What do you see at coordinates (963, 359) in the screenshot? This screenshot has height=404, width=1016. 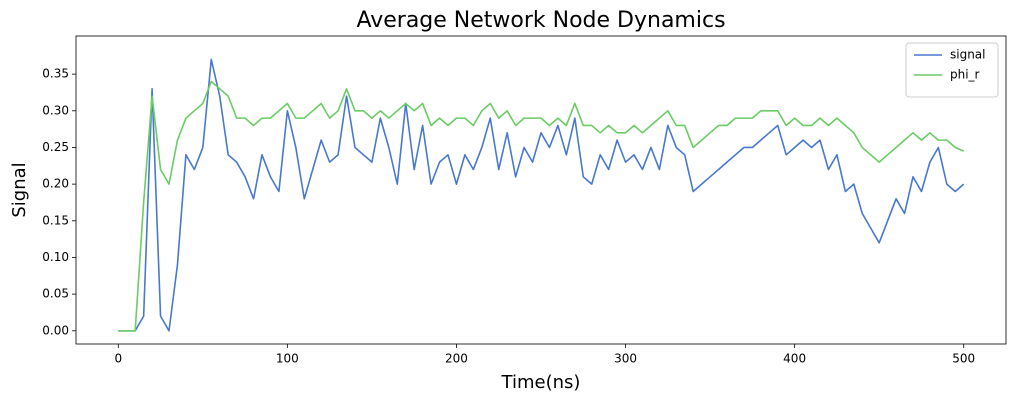 I see `x-tick-label: 500` at bounding box center [963, 359].